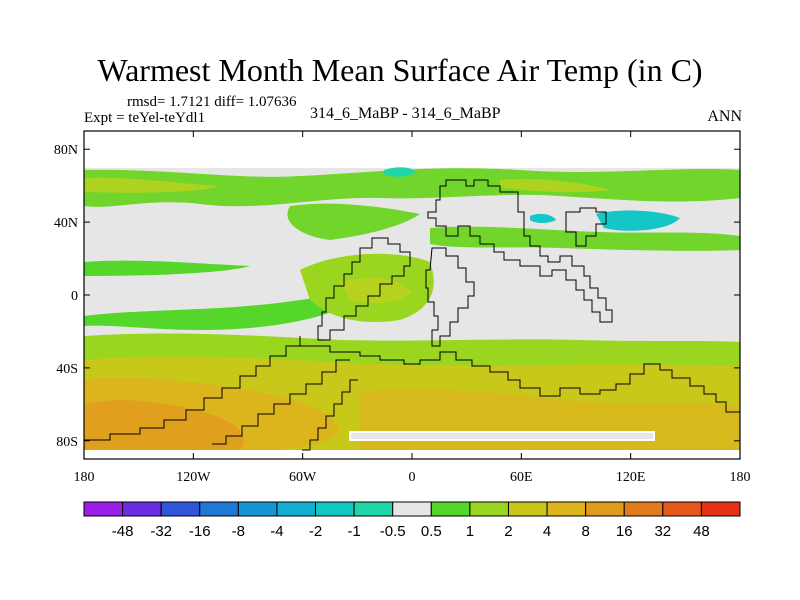  I want to click on y-tick-label: 40N, so click(66, 223).